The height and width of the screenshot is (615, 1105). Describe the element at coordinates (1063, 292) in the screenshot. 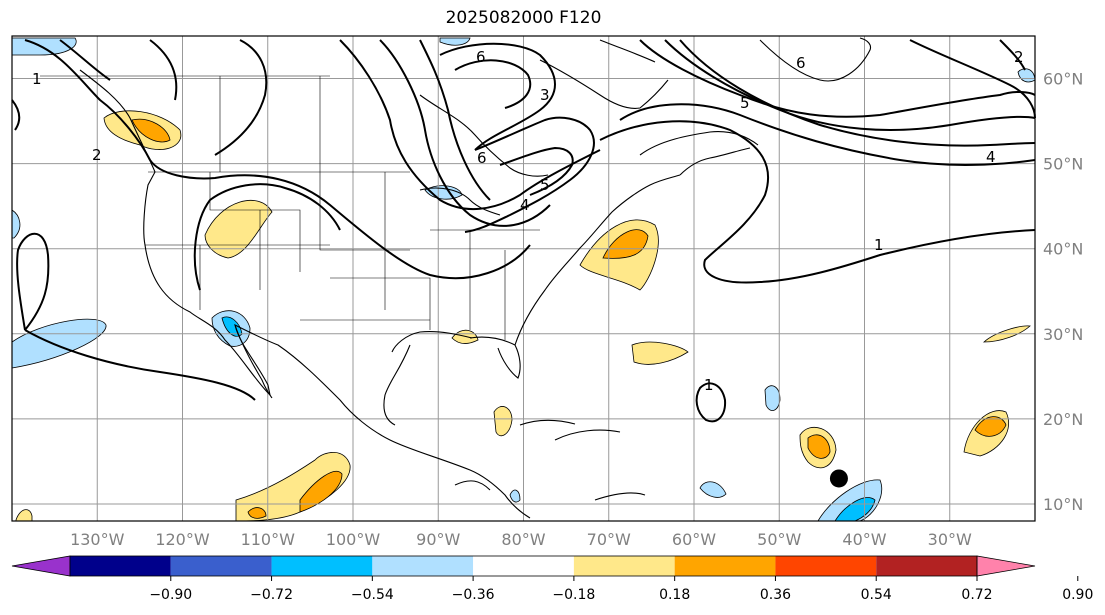

I see `latitude-labels: 60°N 50°N 40°N 30°N 20°N 10°N` at that location.